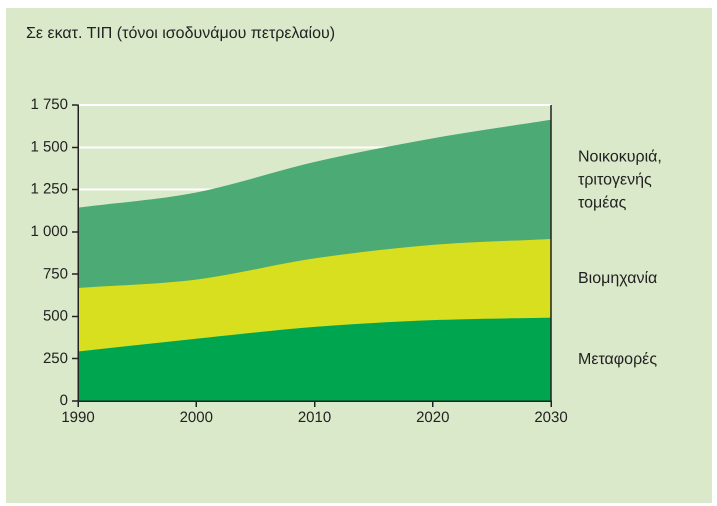  Describe the element at coordinates (49, 189) in the screenshot. I see `y-tick-label: 1 250` at that location.